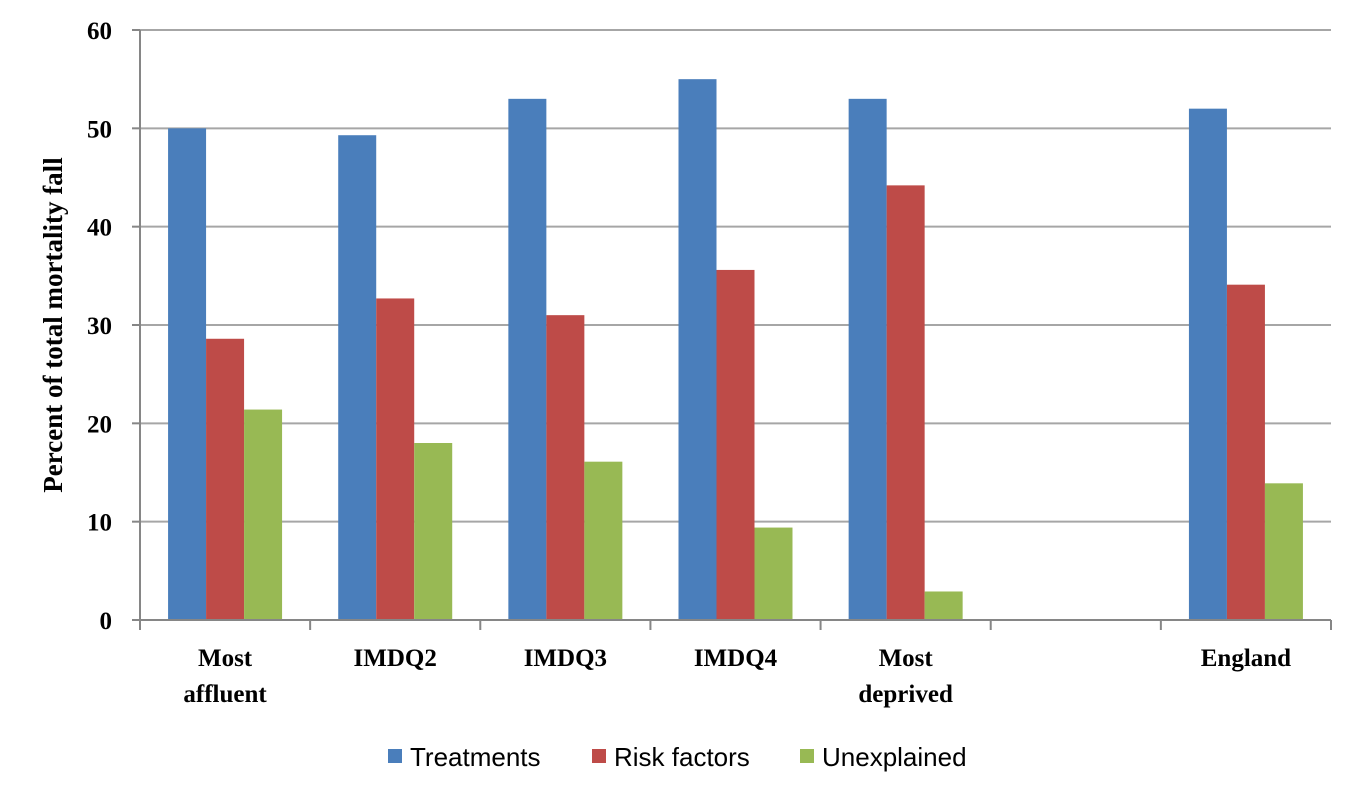 The image size is (1361, 800). I want to click on x-category-label: IMDQ3, so click(565, 658).